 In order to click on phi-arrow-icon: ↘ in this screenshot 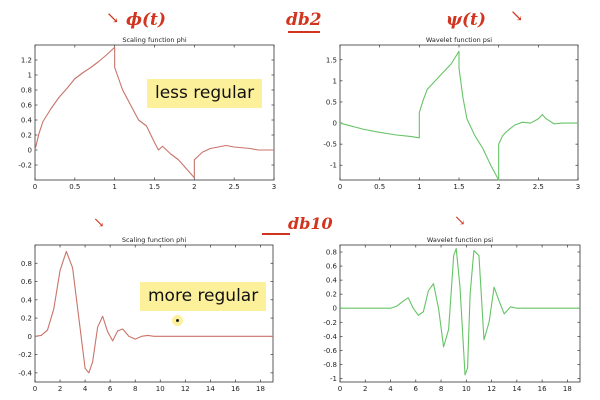, I will do `click(113, 17)`.